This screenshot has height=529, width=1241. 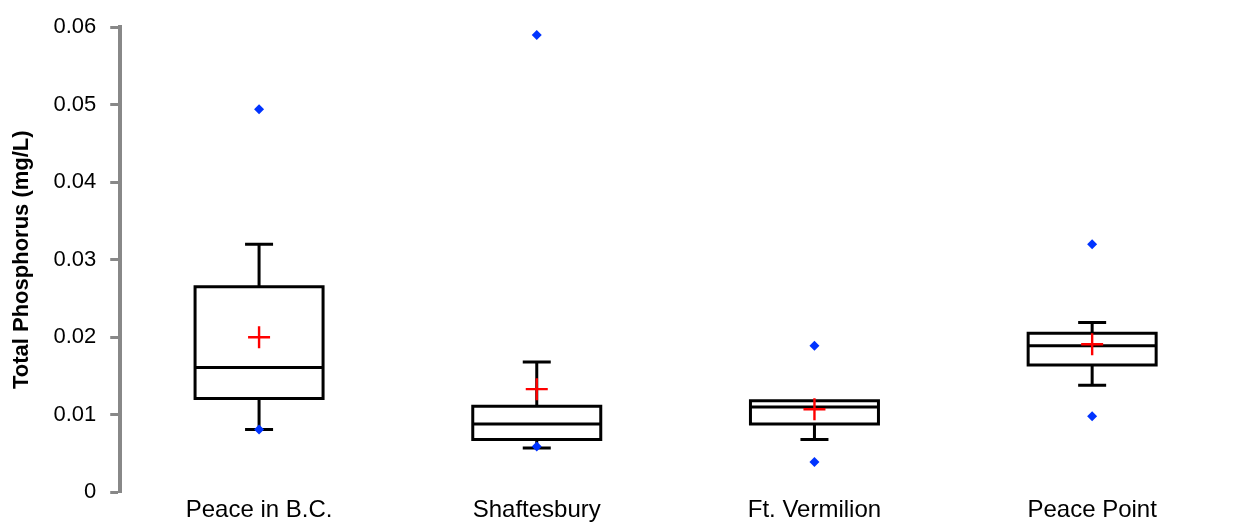 What do you see at coordinates (75, 26) in the screenshot?
I see `y-tick-label: 0.06` at bounding box center [75, 26].